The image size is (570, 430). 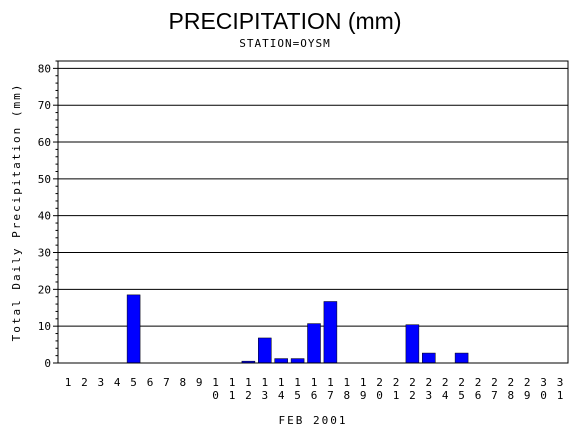 What do you see at coordinates (44, 142) in the screenshot?
I see `y-tick-label: 60` at bounding box center [44, 142].